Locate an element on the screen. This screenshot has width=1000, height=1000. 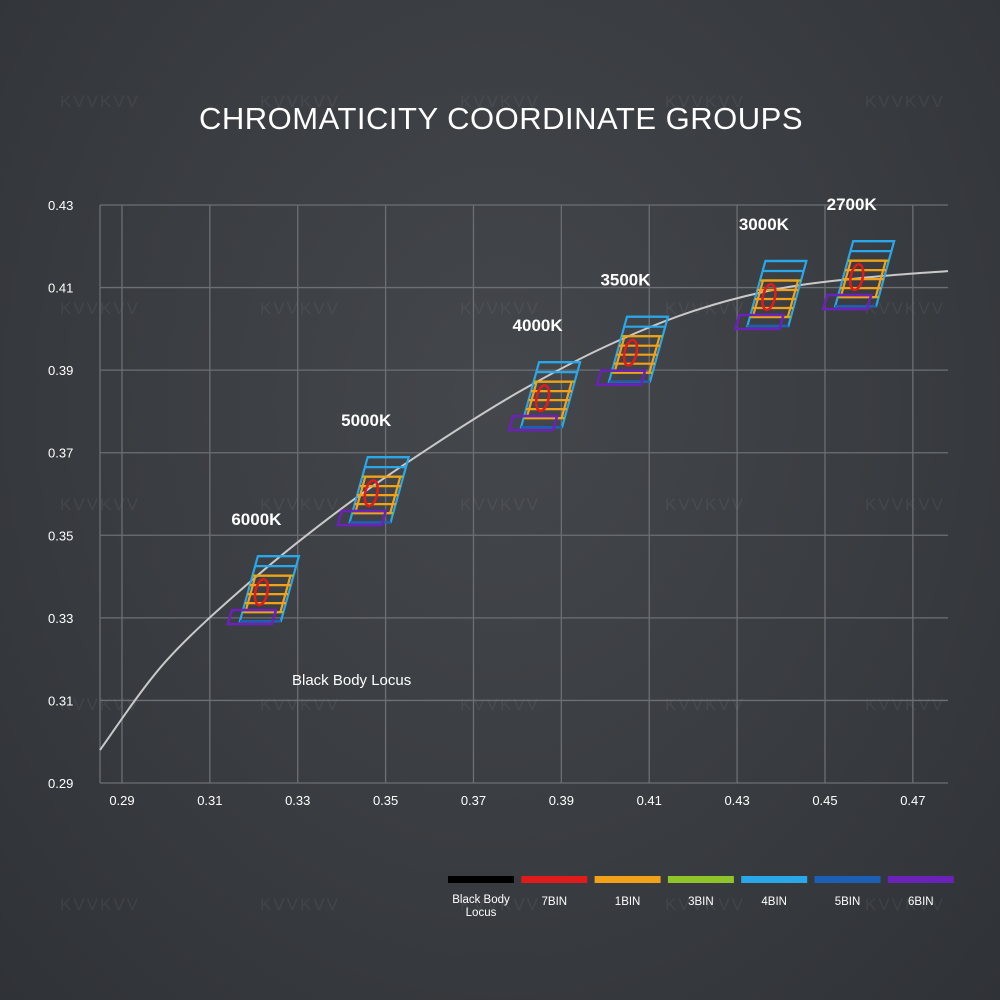
x-tick-label: 0.39 is located at coordinates (561, 800).